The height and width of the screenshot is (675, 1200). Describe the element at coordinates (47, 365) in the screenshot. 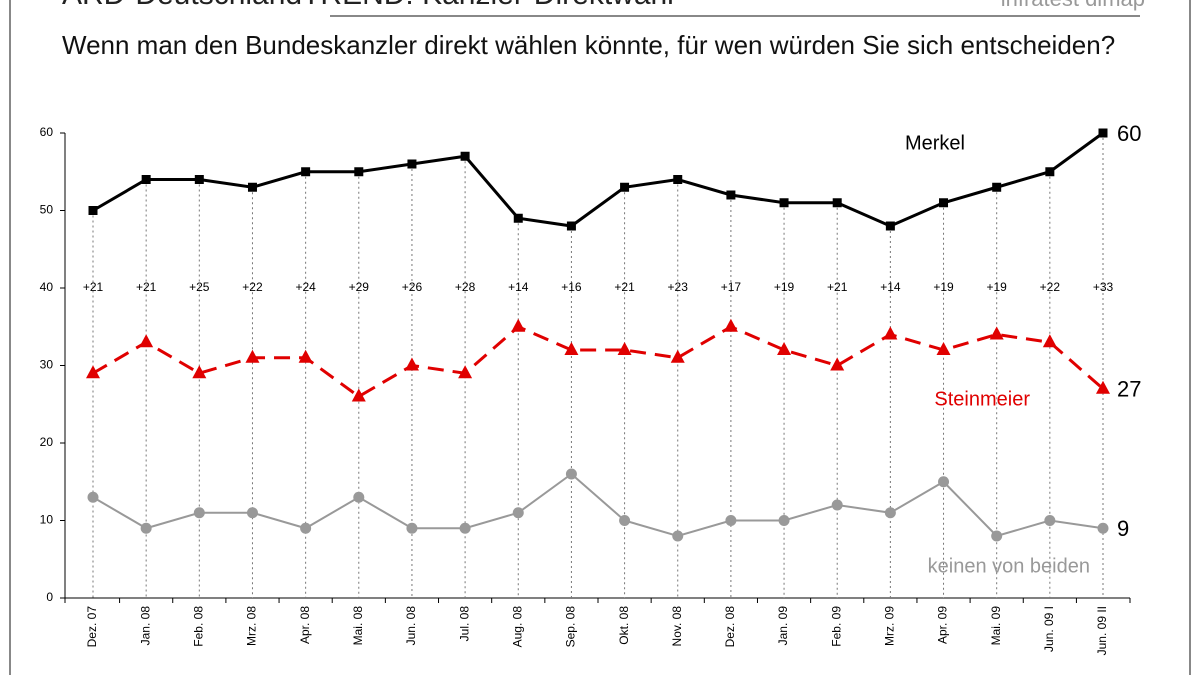

I see `y-tick-label: 30` at that location.